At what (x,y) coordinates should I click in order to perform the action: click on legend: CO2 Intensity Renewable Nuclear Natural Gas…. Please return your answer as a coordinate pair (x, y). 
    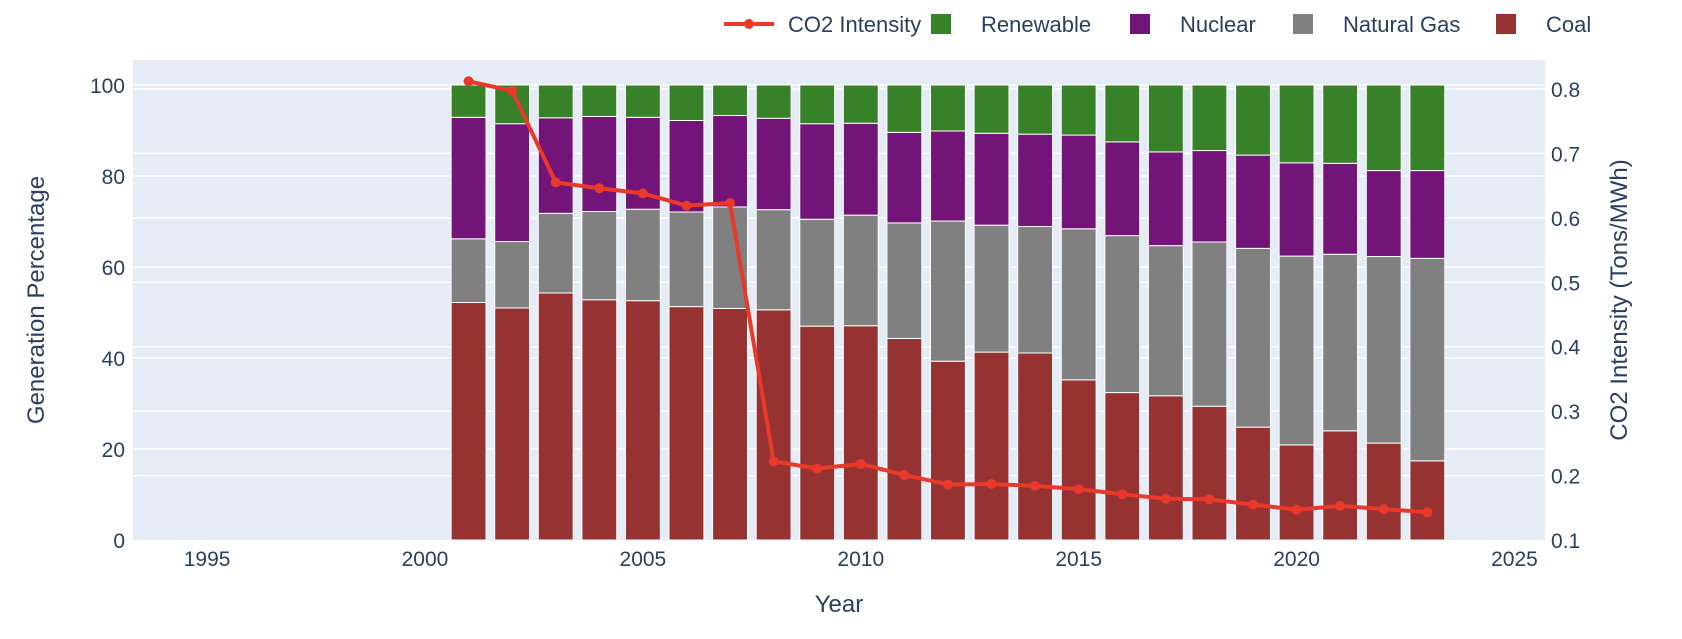
    Looking at the image, I should click on (1157, 24).